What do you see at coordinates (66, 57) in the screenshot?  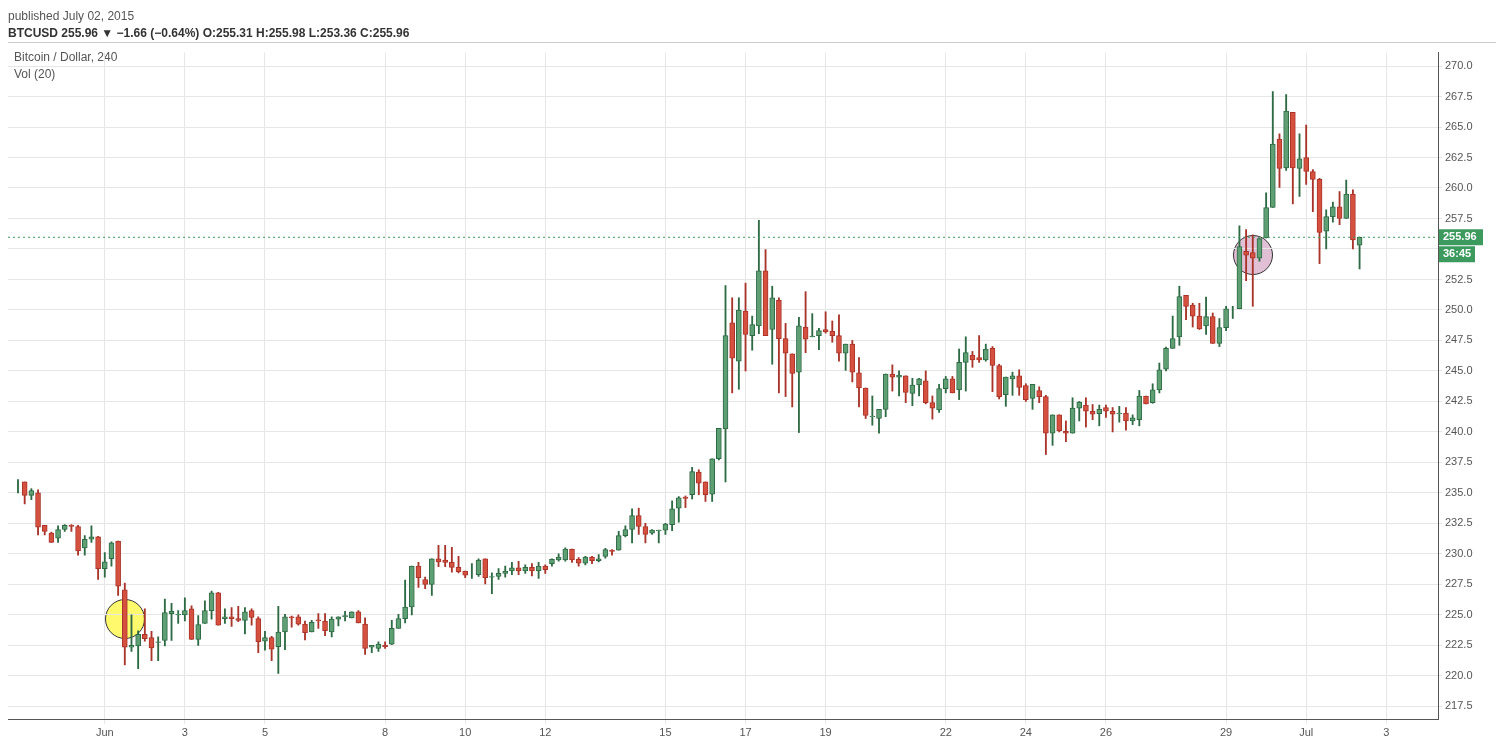 I see `chart-title: Bitcoin / Dollar, 240` at bounding box center [66, 57].